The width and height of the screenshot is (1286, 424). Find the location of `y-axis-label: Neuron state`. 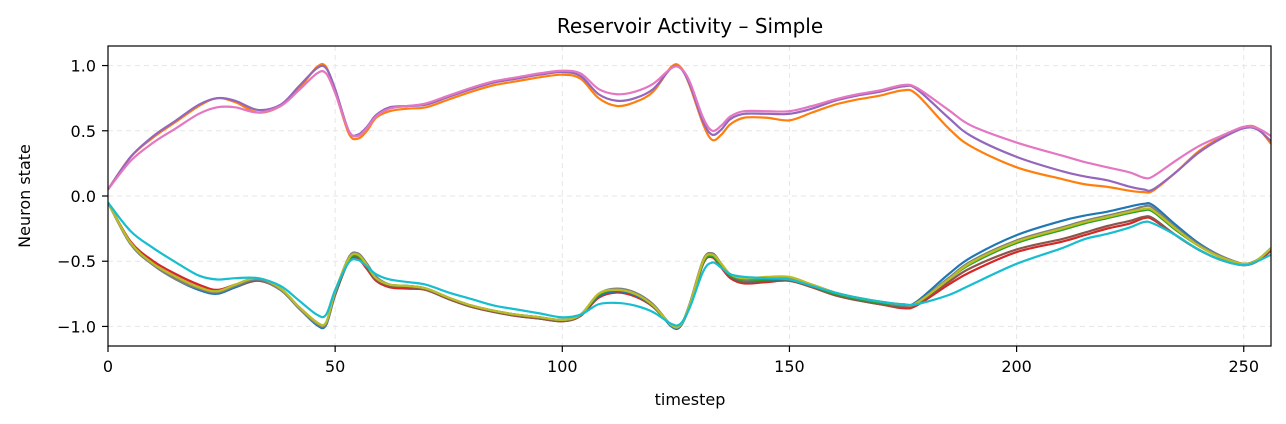

y-axis-label: Neuron state is located at coordinates (24, 196).